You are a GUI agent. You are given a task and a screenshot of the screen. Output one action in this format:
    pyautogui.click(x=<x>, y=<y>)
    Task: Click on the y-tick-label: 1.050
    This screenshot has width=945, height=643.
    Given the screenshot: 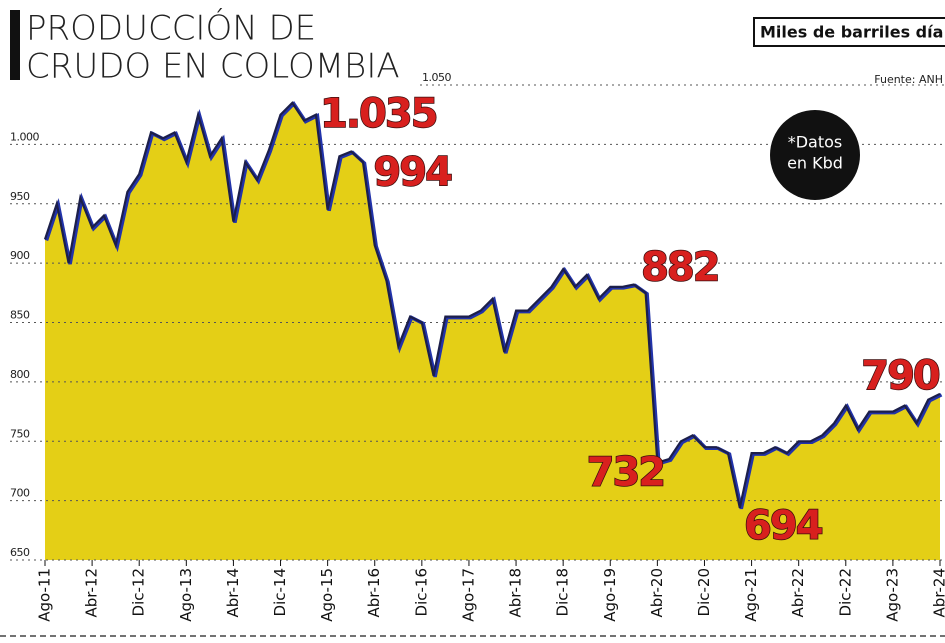 What is the action you would take?
    pyautogui.click(x=436, y=77)
    